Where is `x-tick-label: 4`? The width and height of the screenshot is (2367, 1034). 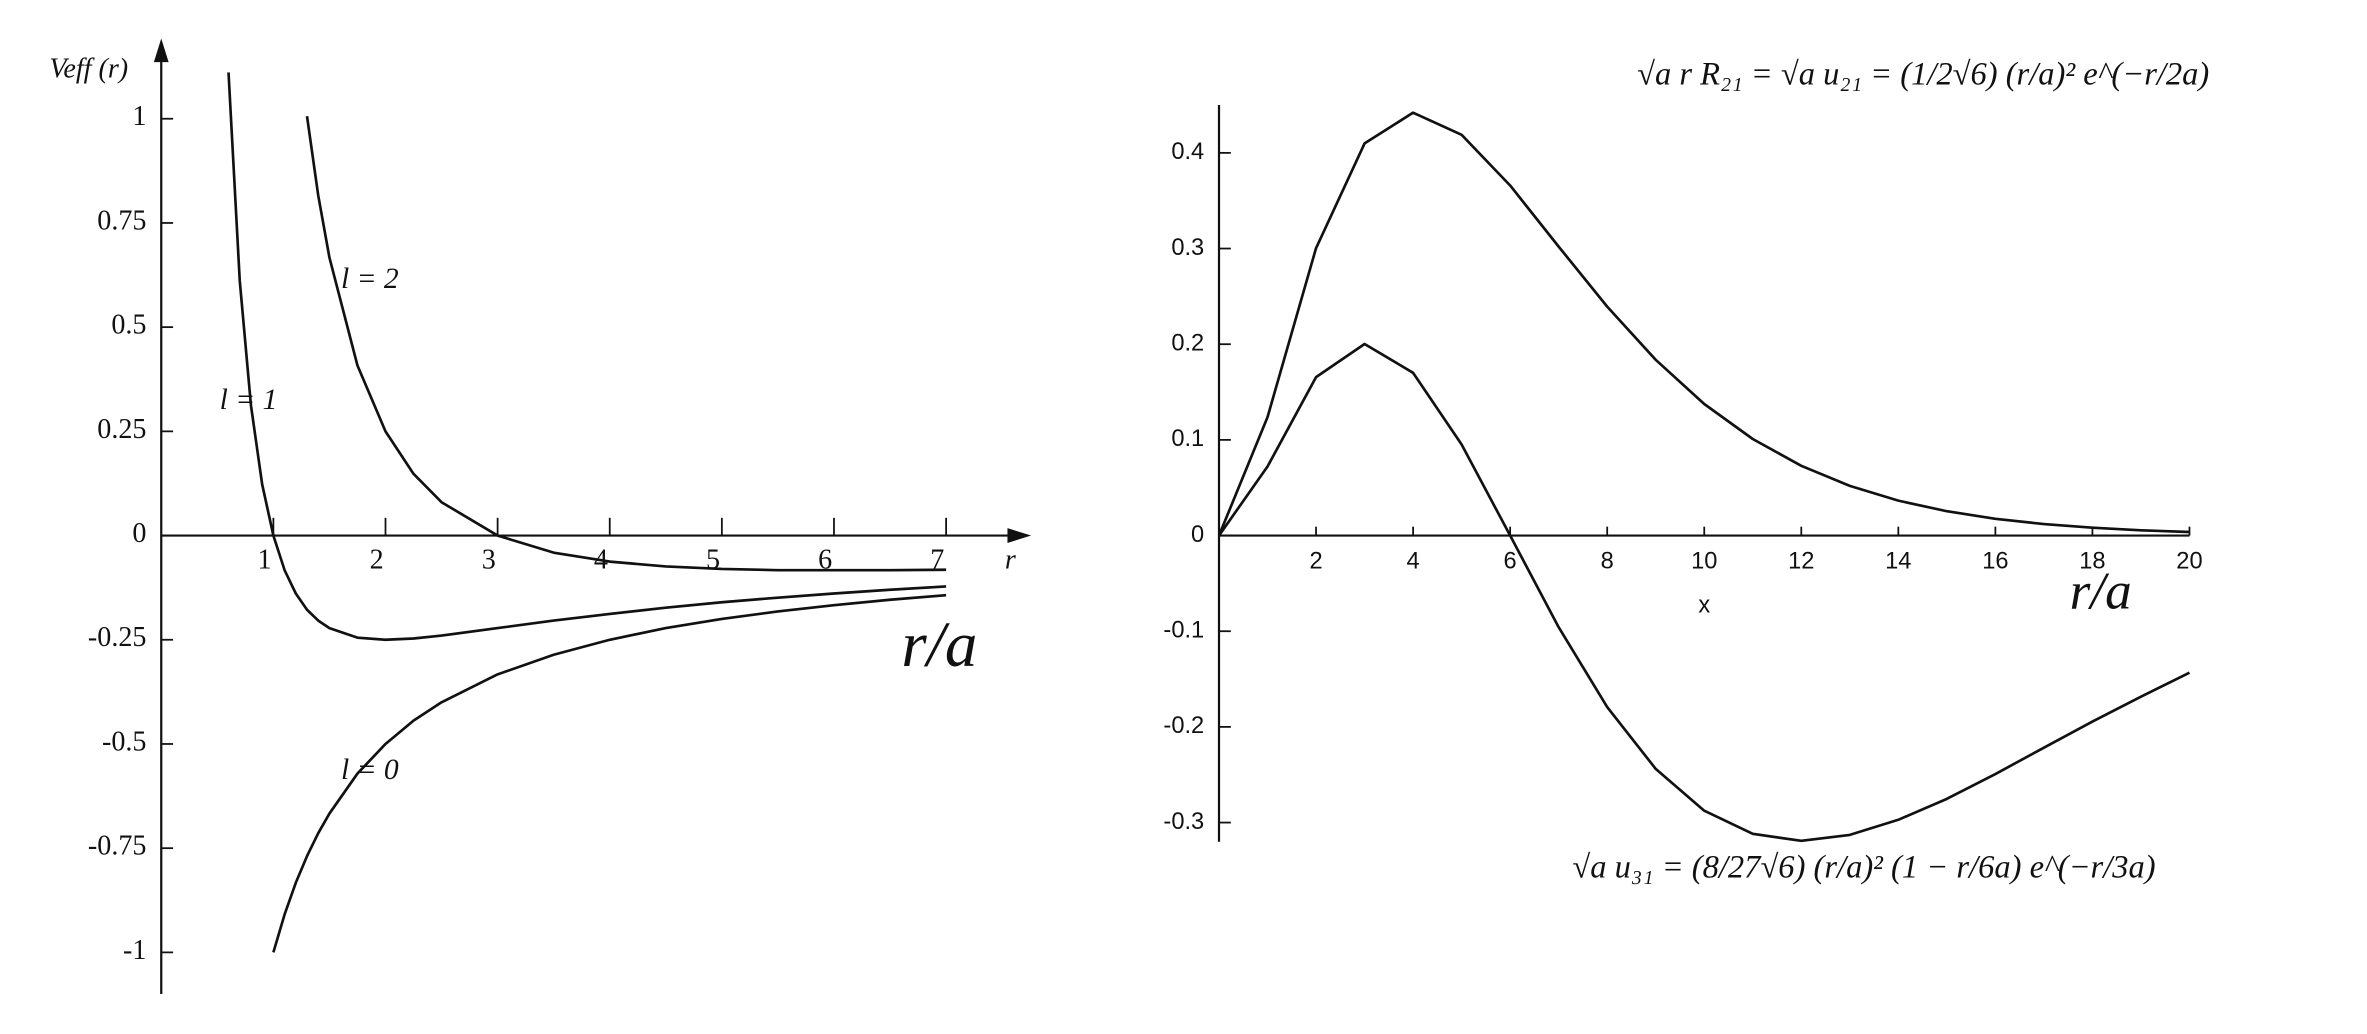
x-tick-label: 4 is located at coordinates (1413, 561).